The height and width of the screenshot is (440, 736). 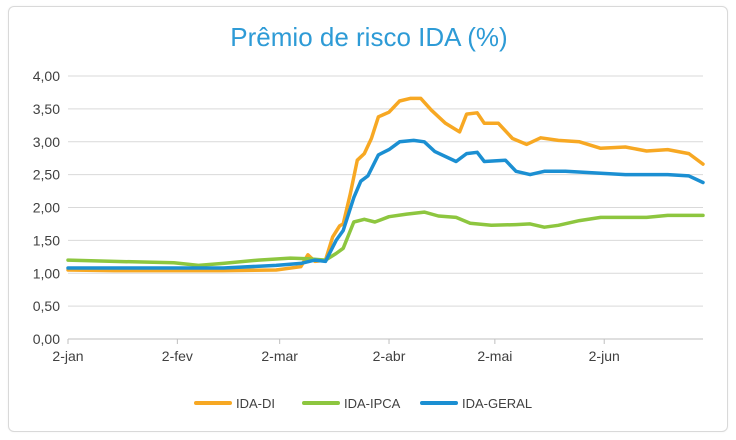 What do you see at coordinates (604, 356) in the screenshot?
I see `x-tick-label: 2-jun` at bounding box center [604, 356].